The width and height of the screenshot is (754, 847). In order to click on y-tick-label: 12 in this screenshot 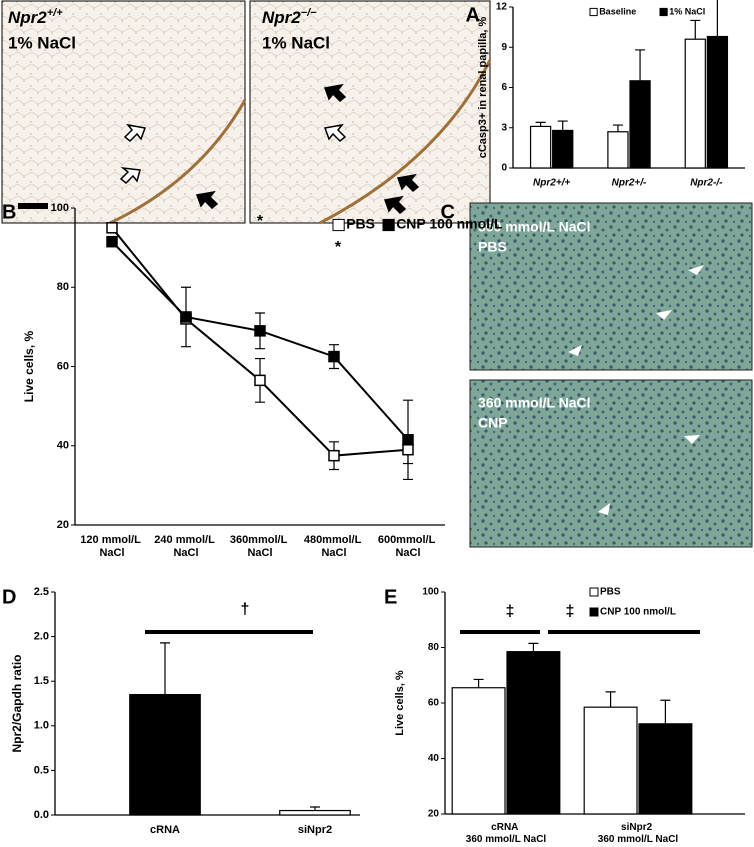, I will do `click(502, 7)`.